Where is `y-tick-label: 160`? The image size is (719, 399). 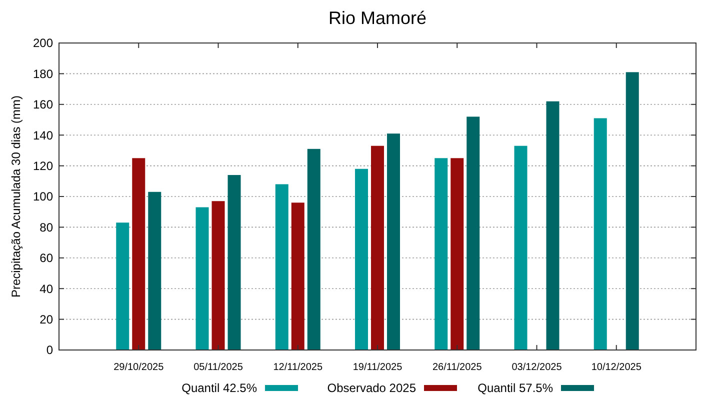
y-tick-label: 160 is located at coordinates (43, 105).